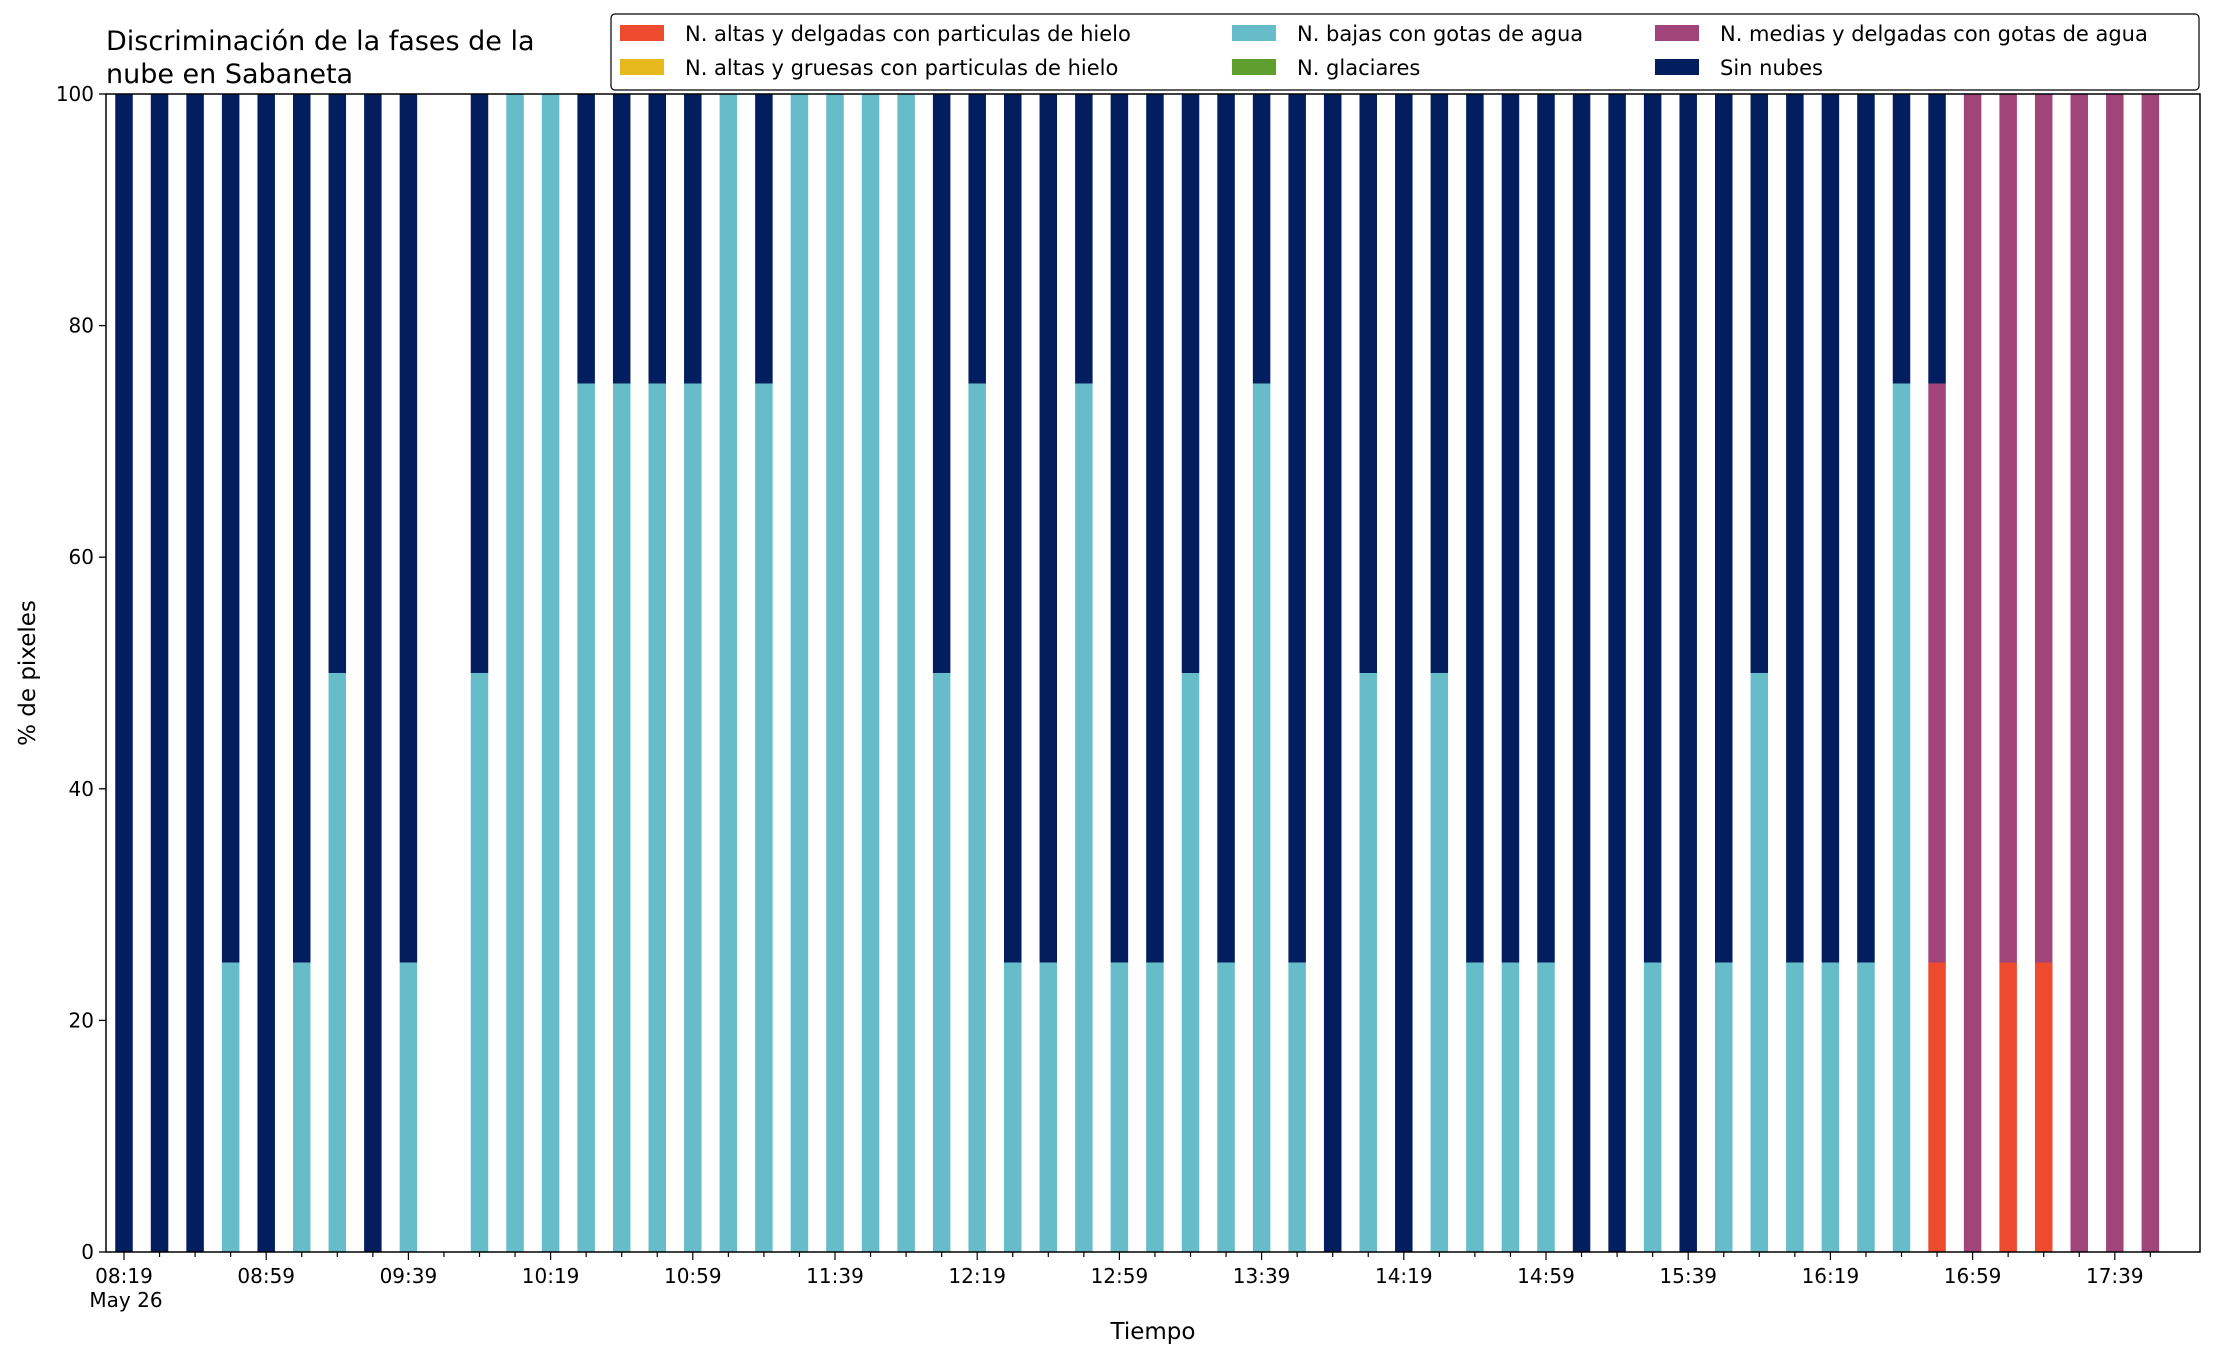 The width and height of the screenshot is (2216, 1355). I want to click on x-tick-label-7: 12:59, so click(1120, 1276).